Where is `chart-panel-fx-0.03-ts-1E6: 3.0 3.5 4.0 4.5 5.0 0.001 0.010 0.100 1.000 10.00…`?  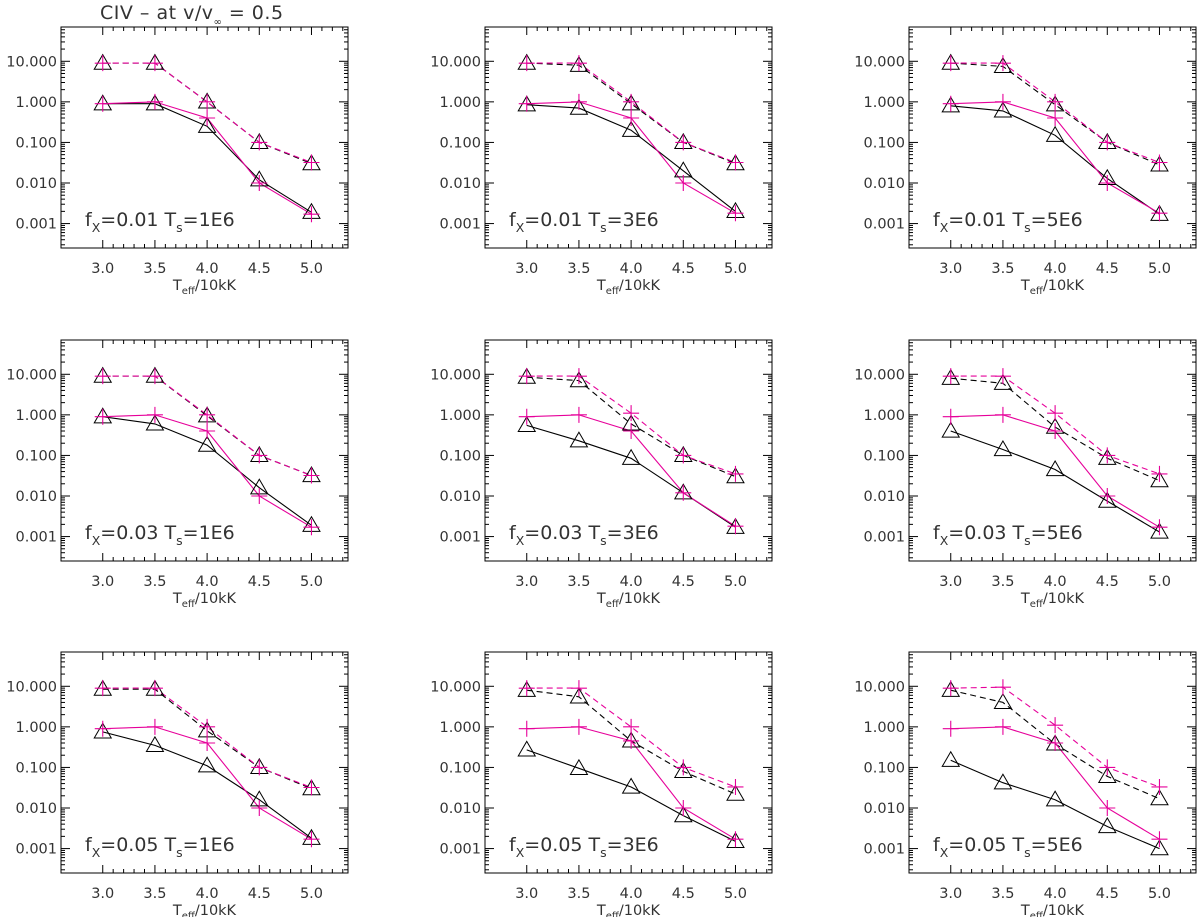 chart-panel-fx-0.03-ts-1E6: 3.0 3.5 4.0 4.5 5.0 0.001 0.010 0.100 1.000 10.00… is located at coordinates (177, 474).